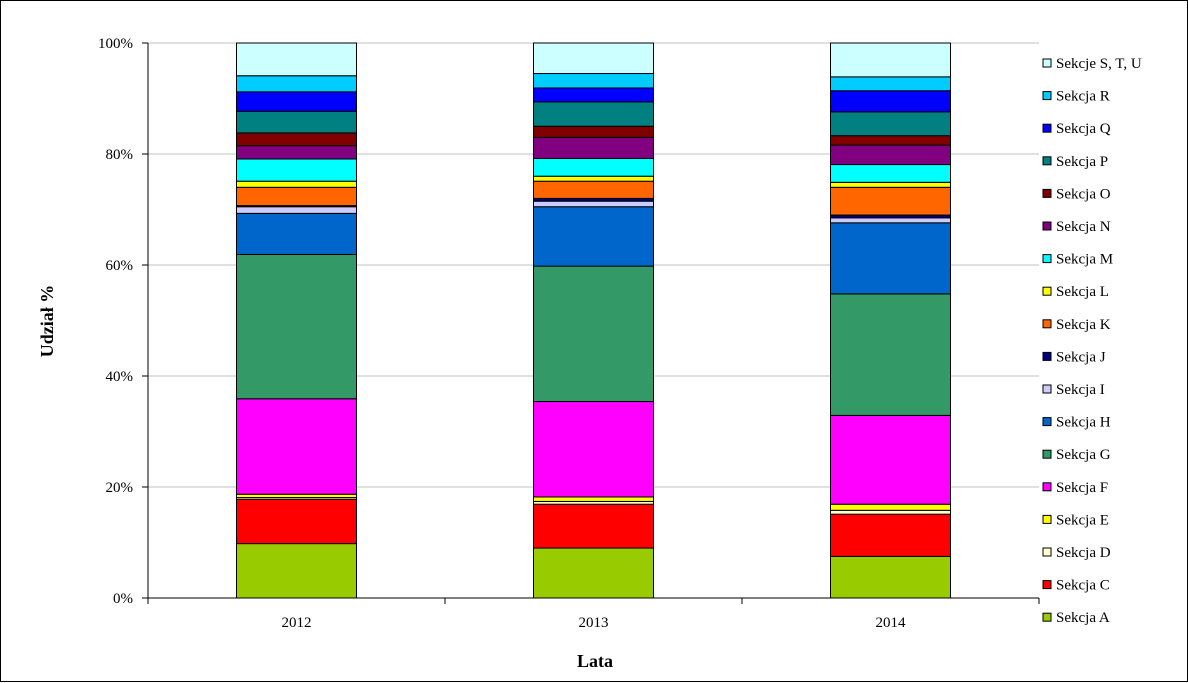 The width and height of the screenshot is (1188, 683). What do you see at coordinates (1083, 129) in the screenshot?
I see `legend-label: Sekcja Q` at bounding box center [1083, 129].